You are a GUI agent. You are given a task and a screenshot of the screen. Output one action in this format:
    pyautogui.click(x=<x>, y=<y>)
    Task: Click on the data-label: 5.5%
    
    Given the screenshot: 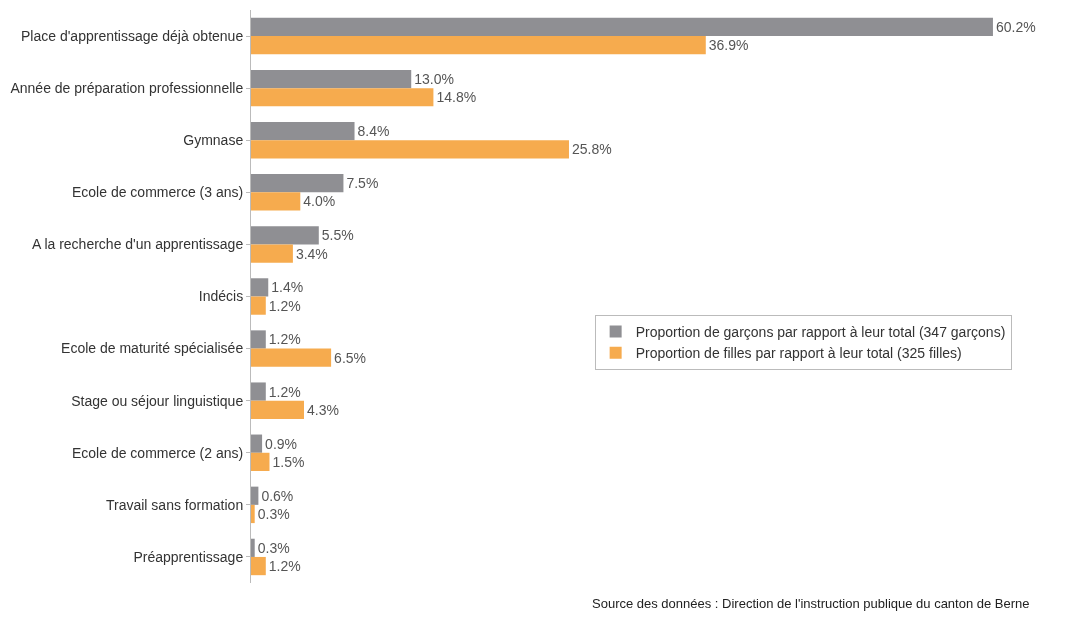 What is the action you would take?
    pyautogui.click(x=337, y=235)
    